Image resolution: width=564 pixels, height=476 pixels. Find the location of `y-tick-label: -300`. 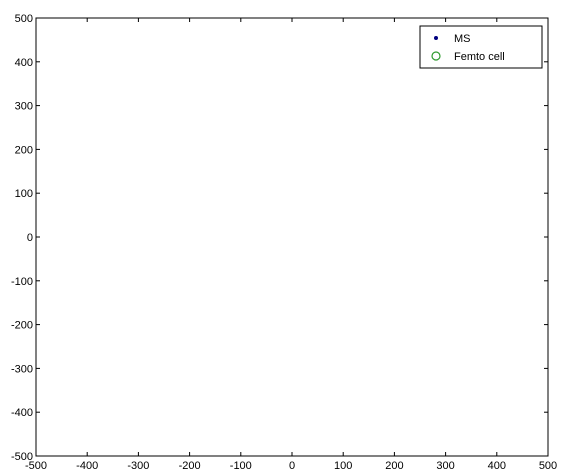

y-tick-label: -300 is located at coordinates (22, 369).